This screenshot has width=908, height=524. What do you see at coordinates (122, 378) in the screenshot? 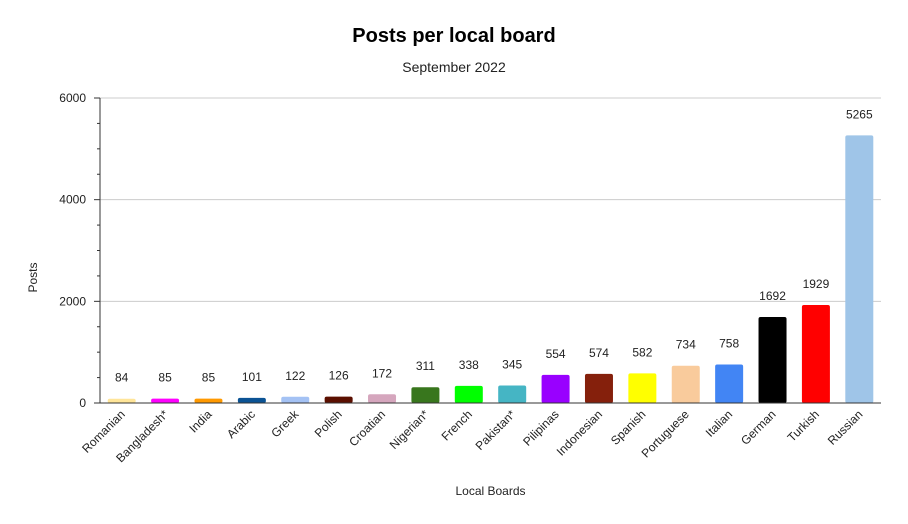
I see `data-label: 84` at bounding box center [122, 378].